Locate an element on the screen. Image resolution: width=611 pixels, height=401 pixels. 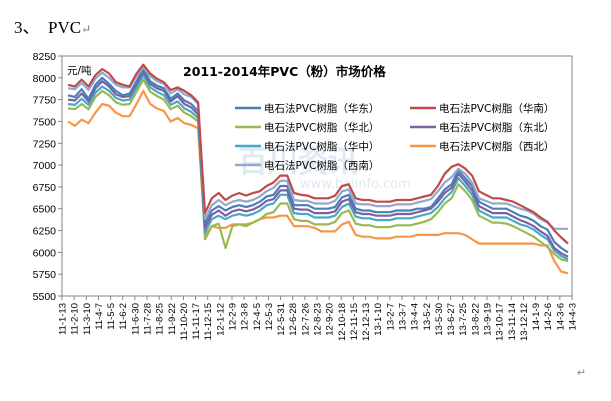
section-title: PVC is located at coordinates (65, 27).